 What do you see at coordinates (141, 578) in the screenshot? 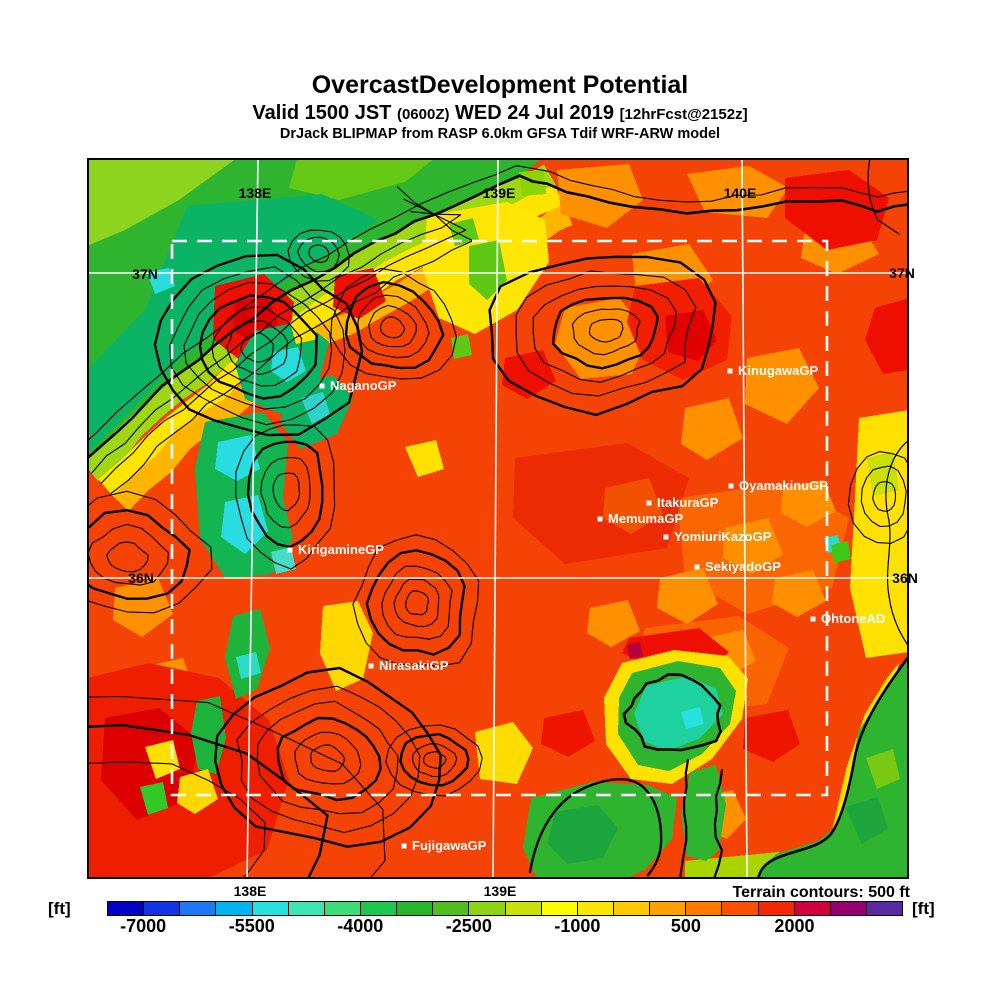
I see `grid-label-left-1: 36N` at bounding box center [141, 578].